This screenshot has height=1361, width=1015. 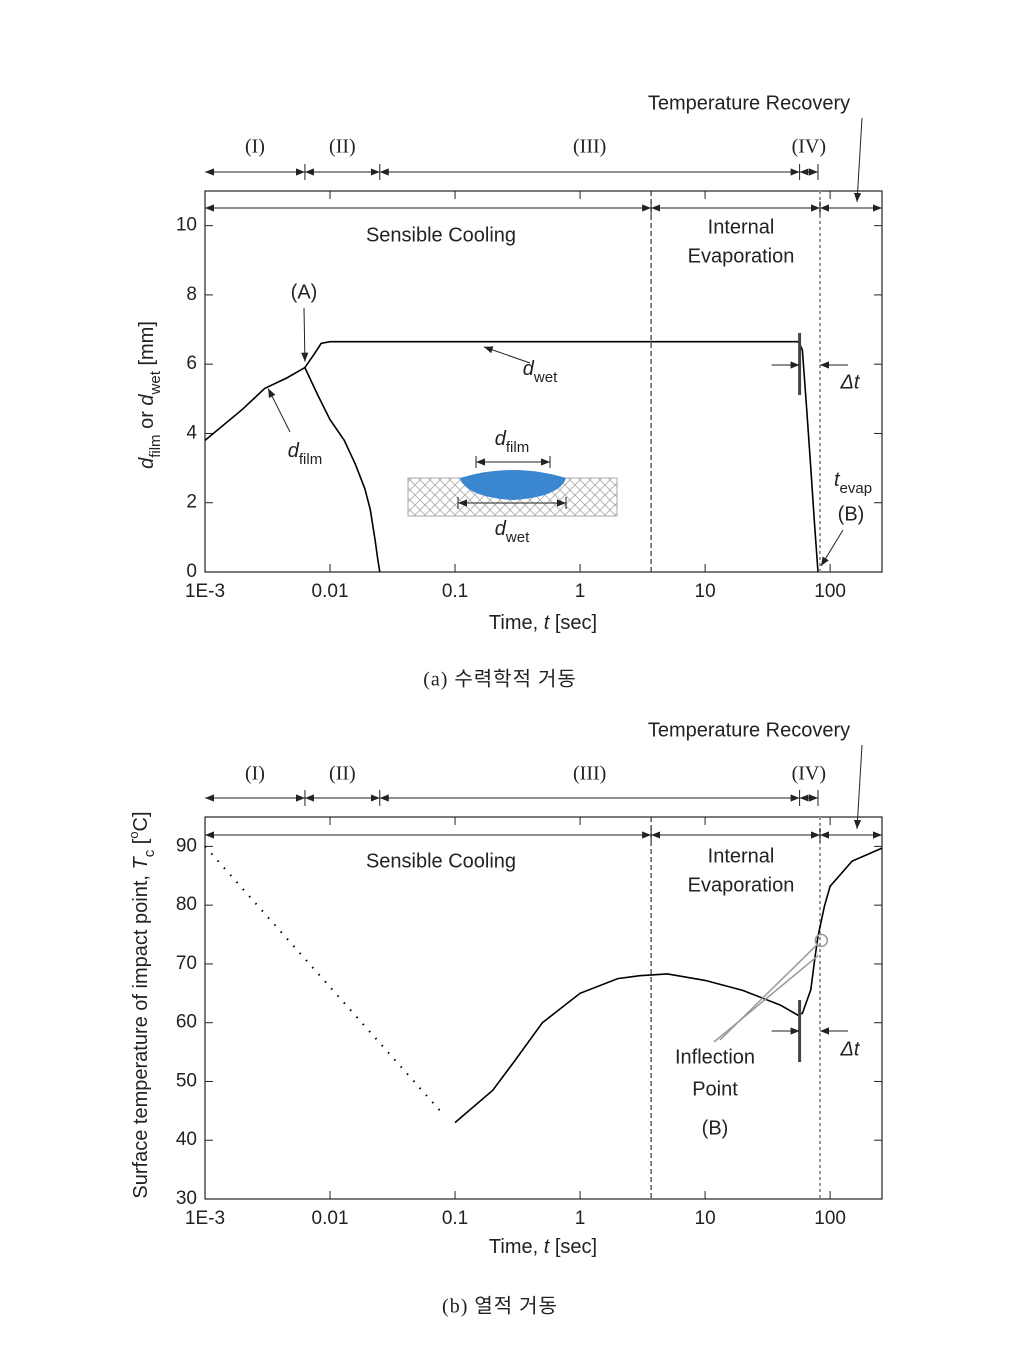 I want to click on inset-label: dfilm, so click(x=512, y=442).